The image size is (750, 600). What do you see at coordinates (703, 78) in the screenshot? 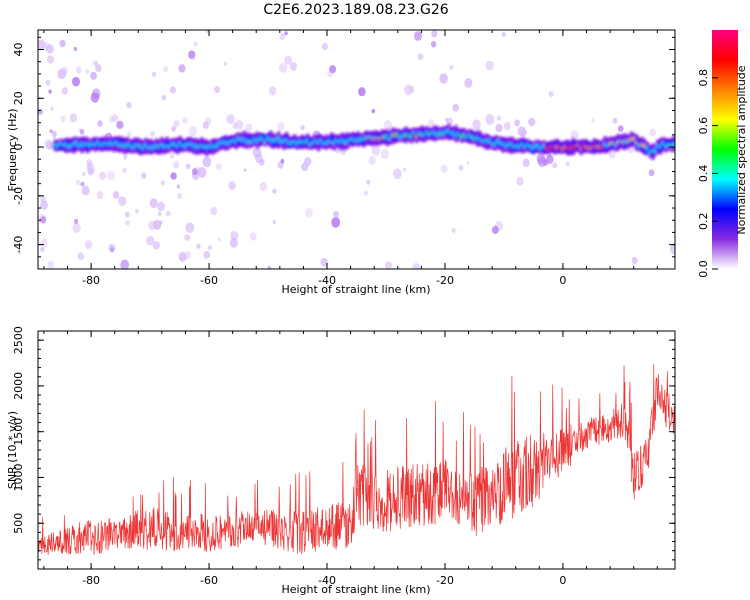
I see `colorbar-tick-label: 0.8` at bounding box center [703, 78].